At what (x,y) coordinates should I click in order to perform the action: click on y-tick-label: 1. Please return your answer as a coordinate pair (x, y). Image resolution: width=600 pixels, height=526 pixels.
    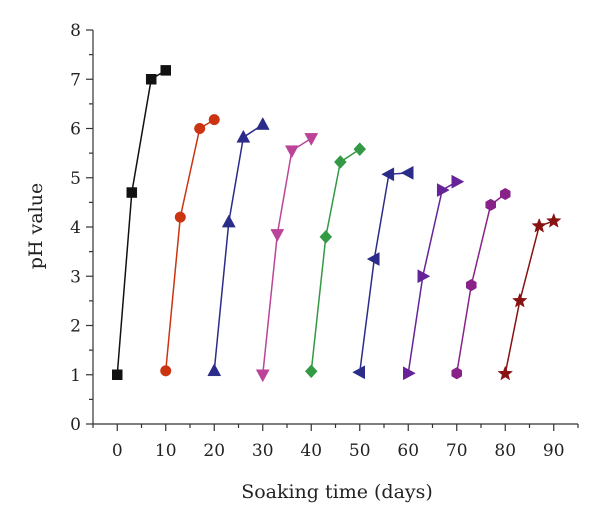
    Looking at the image, I should click on (75, 376).